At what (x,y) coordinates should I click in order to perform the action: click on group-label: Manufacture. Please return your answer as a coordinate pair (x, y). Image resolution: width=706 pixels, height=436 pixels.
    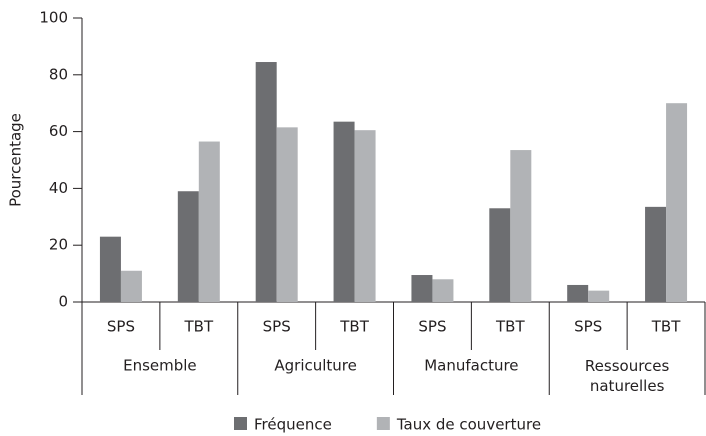
    Looking at the image, I should click on (471, 366).